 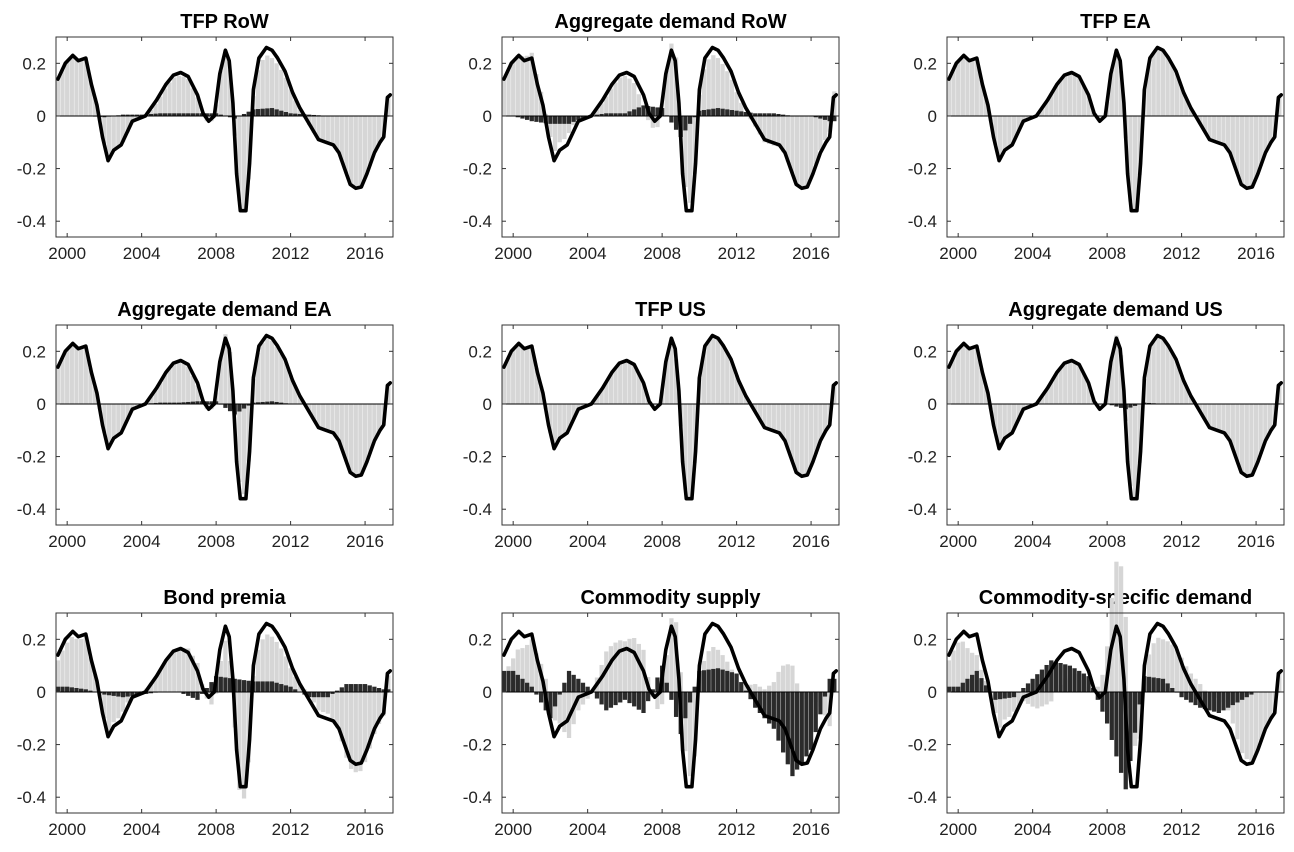 I want to click on chart-title: Aggregate demand US, so click(x=1115, y=310).